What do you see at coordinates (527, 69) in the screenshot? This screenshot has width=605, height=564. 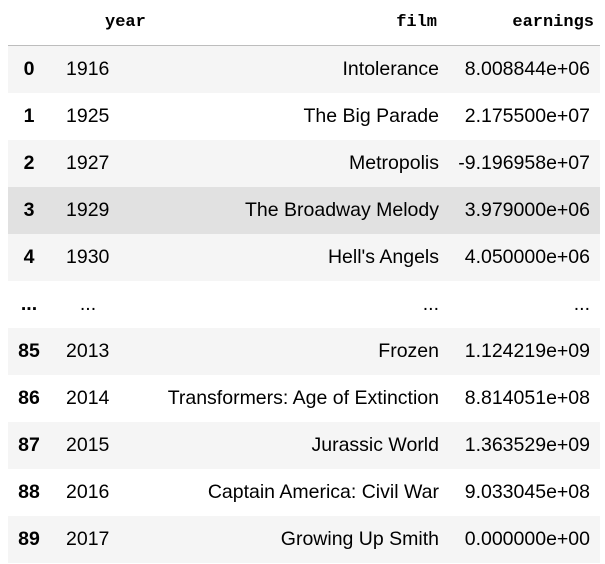 I see `earnings-cell: 8.008844e+06` at bounding box center [527, 69].